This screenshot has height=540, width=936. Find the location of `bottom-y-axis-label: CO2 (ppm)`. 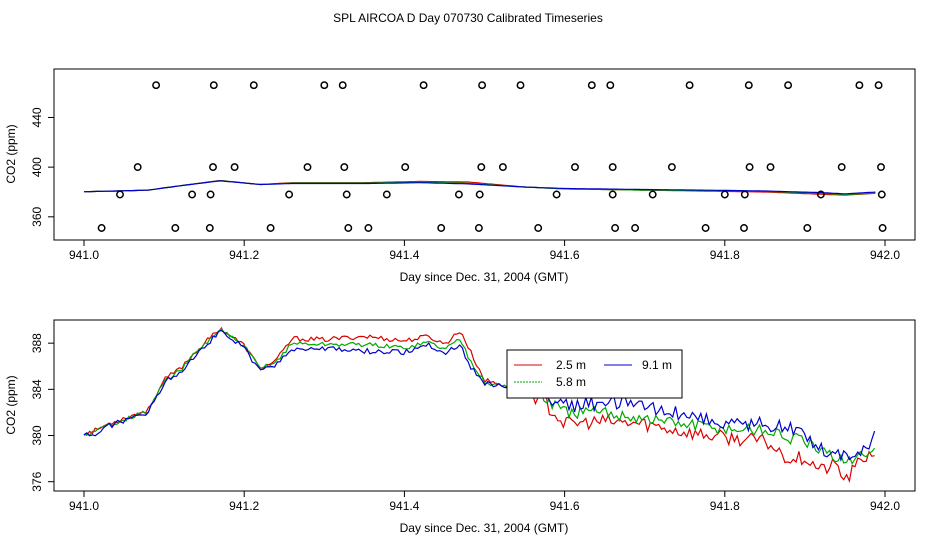

bottom-y-axis-label: CO2 (ppm) is located at coordinates (11, 404).